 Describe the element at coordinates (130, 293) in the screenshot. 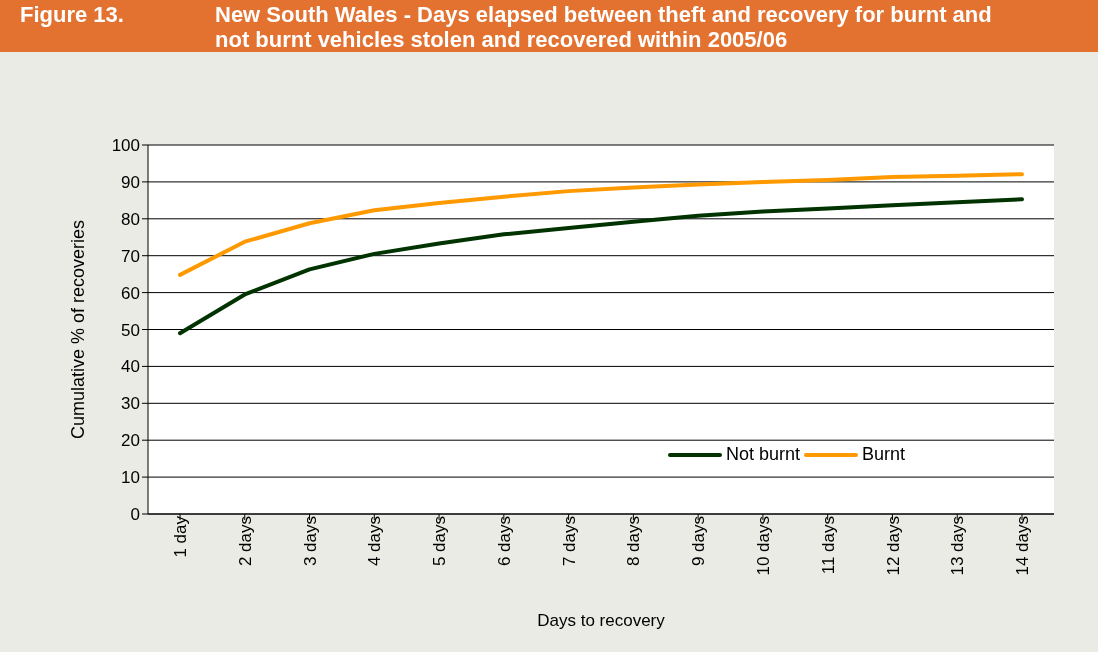

I see `y-tick-label: 60` at that location.